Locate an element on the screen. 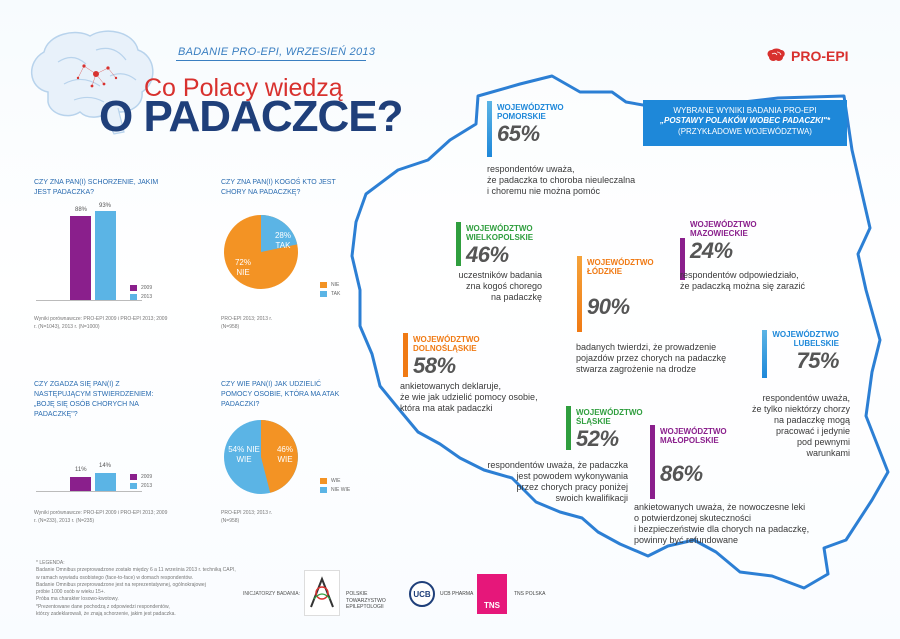 The width and height of the screenshot is (900, 639). q4-source: PRO-EPI 2013; 2013 r. (N=958) is located at coordinates (247, 517).